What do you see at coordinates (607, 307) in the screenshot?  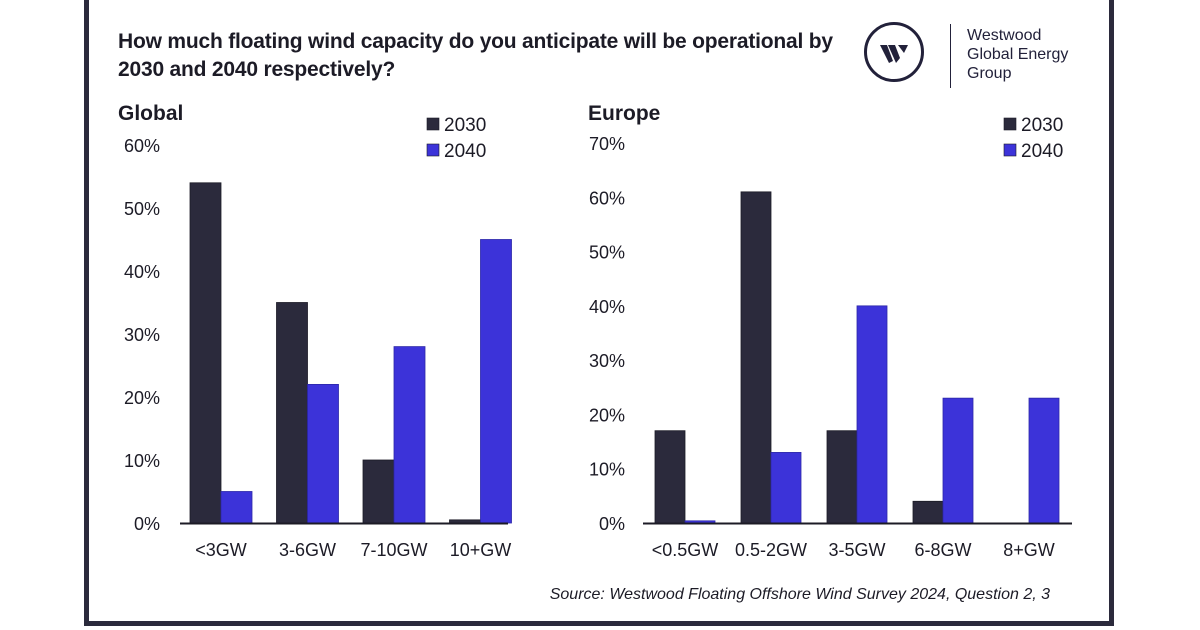 I see `europe-y-tick-label: 40%` at bounding box center [607, 307].